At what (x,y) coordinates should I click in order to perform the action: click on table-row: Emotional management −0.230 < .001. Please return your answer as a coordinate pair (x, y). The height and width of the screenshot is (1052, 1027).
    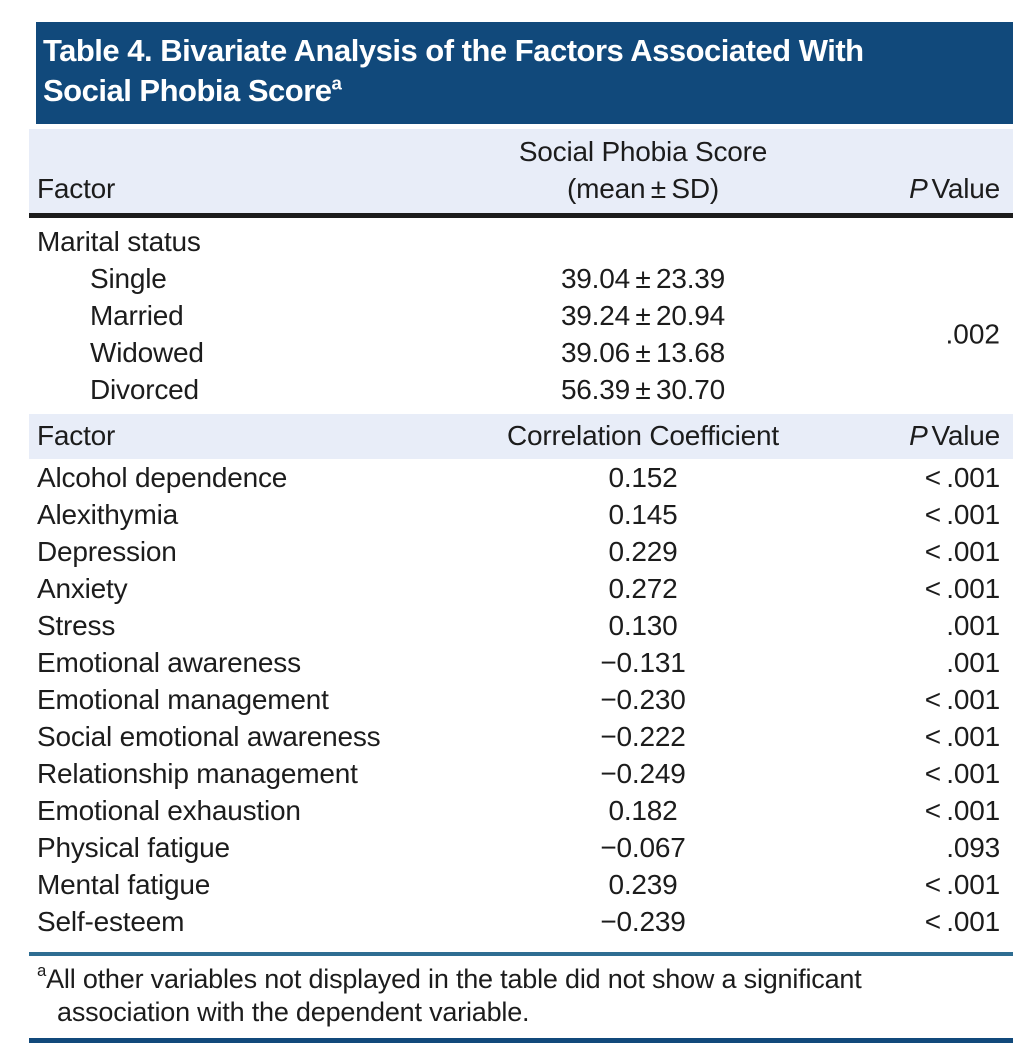
    Looking at the image, I should click on (521, 699).